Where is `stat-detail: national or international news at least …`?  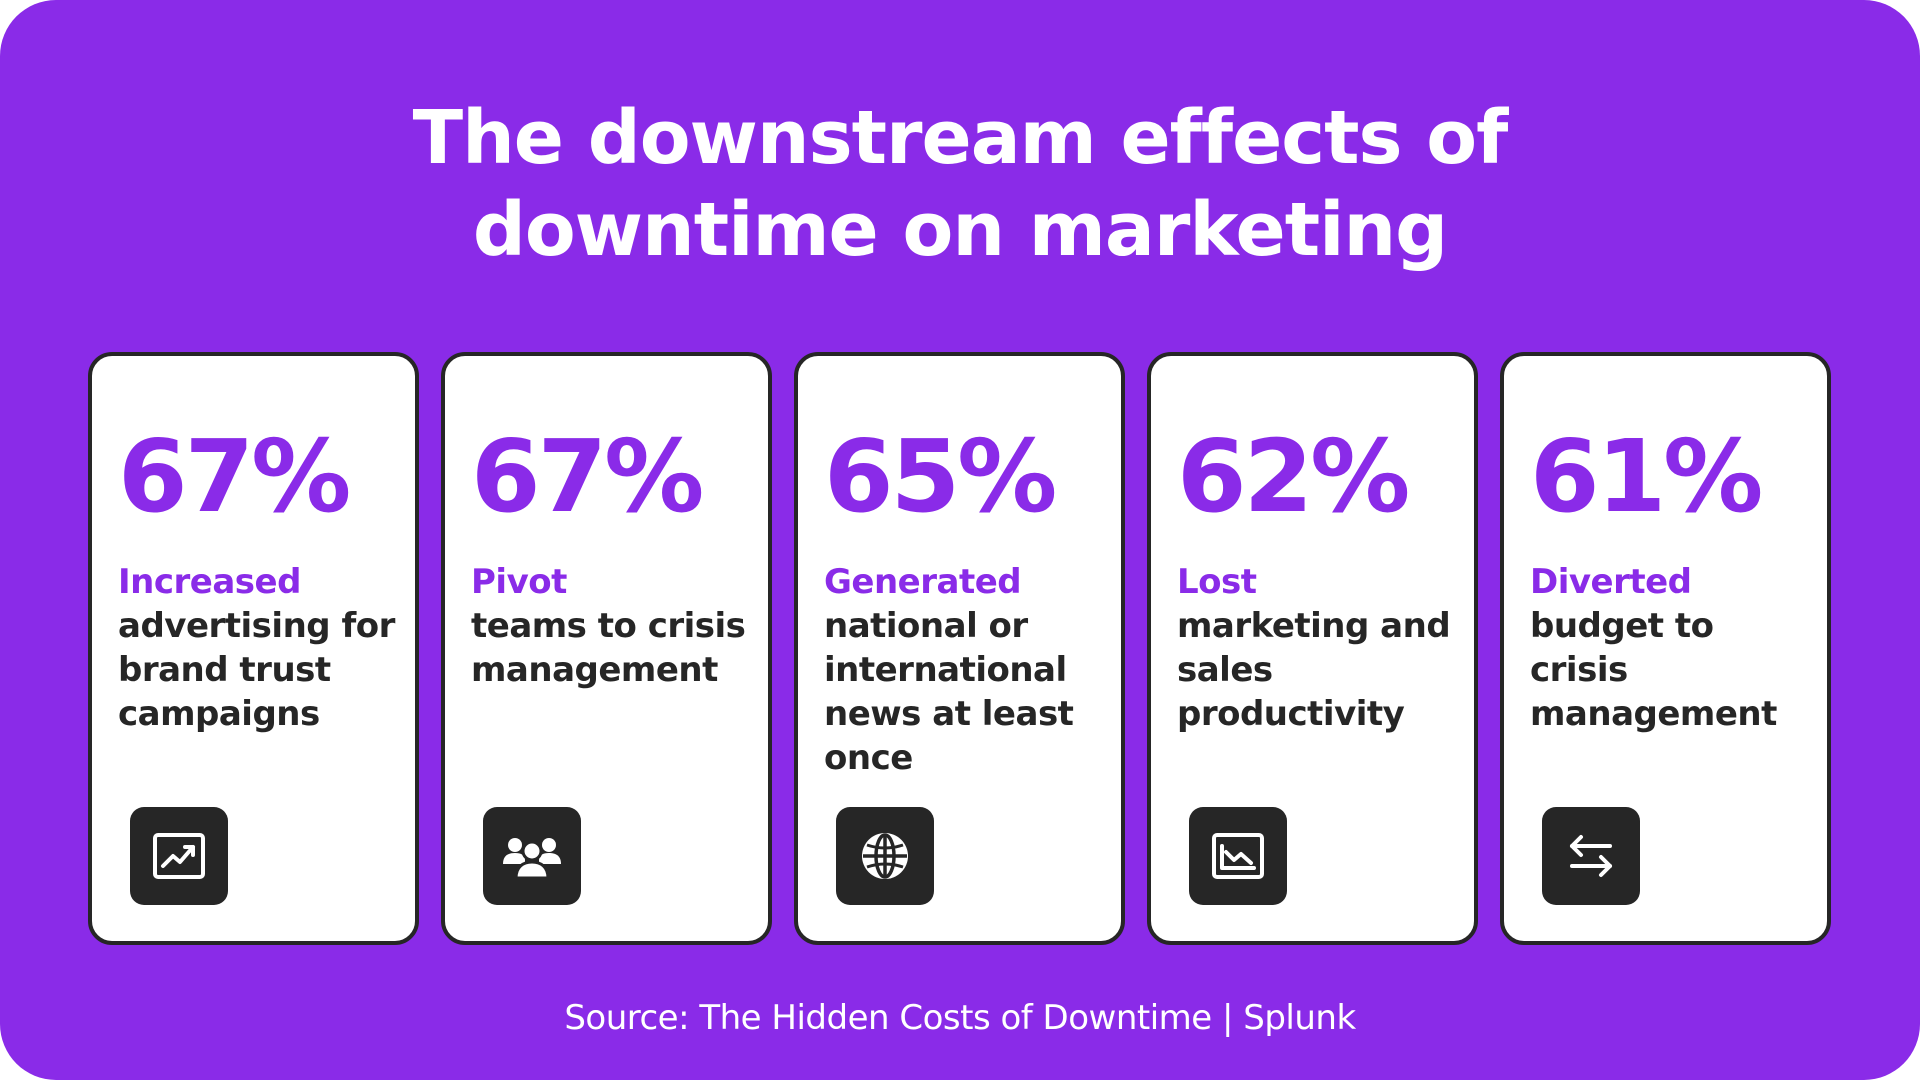 stat-detail: national or international news at least … is located at coordinates (949, 692).